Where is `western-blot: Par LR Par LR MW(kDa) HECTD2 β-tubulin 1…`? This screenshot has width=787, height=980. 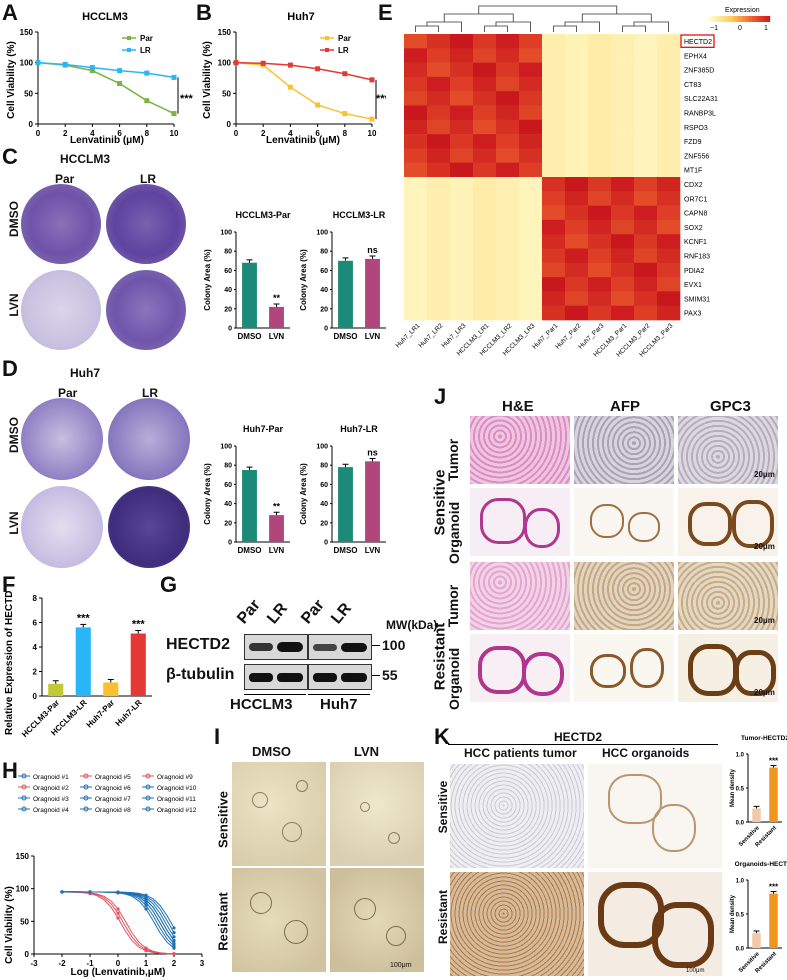 western-blot: Par LR Par LR MW(kDa) HECTD2 β-tubulin 1… is located at coordinates (298, 670).